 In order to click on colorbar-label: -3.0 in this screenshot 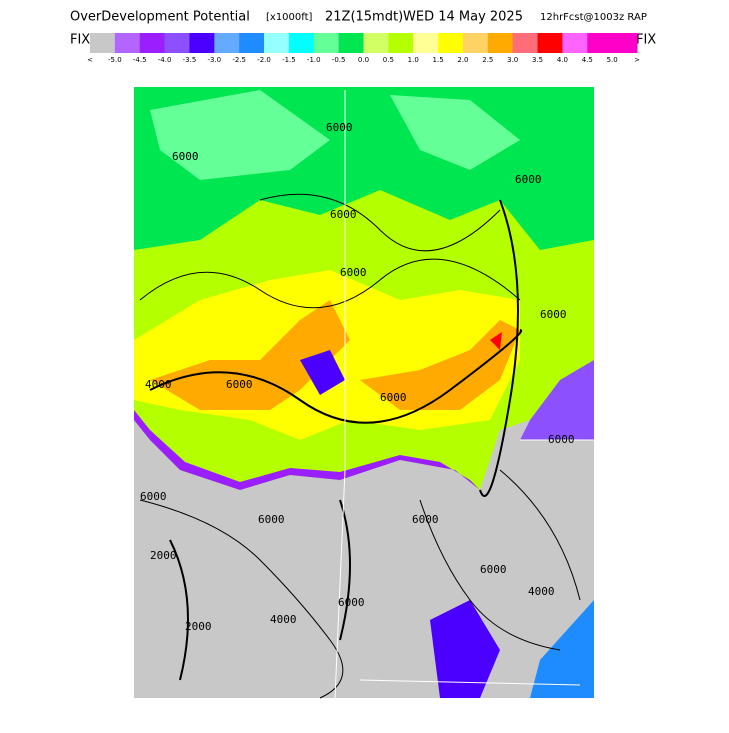, I will do `click(214, 60)`.